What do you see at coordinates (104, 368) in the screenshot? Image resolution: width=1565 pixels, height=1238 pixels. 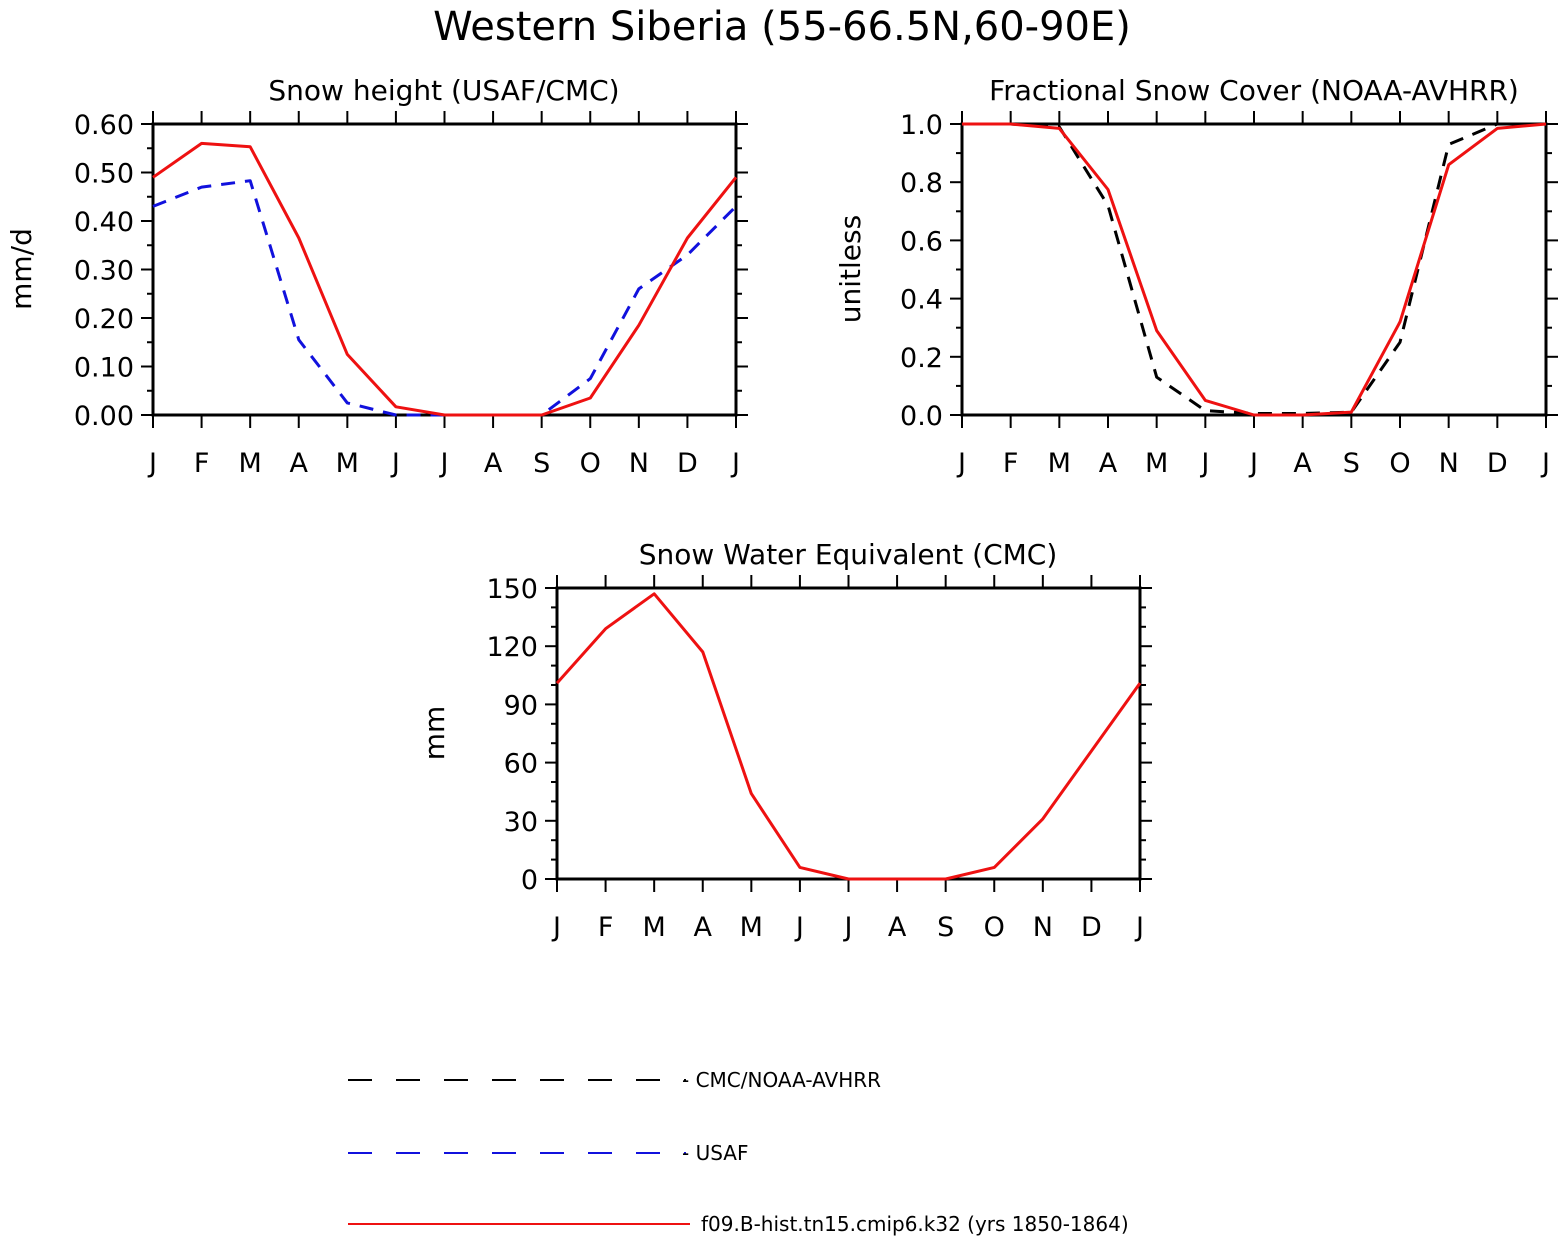 I see `y-tick-label: 0.10` at bounding box center [104, 368].